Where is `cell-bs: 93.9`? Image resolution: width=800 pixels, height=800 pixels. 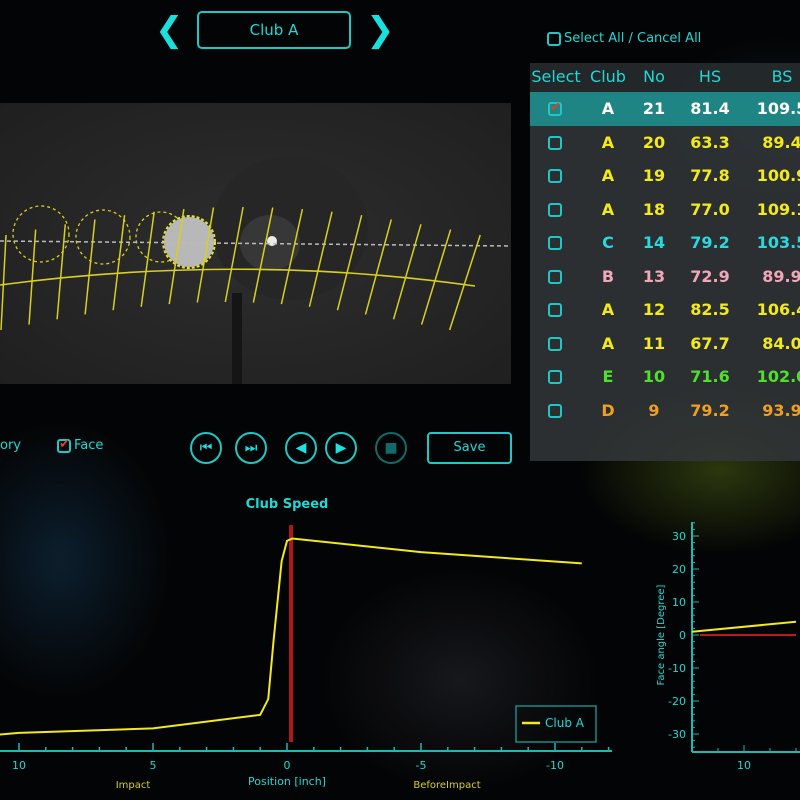
cell-bs: 93.9 is located at coordinates (781, 410).